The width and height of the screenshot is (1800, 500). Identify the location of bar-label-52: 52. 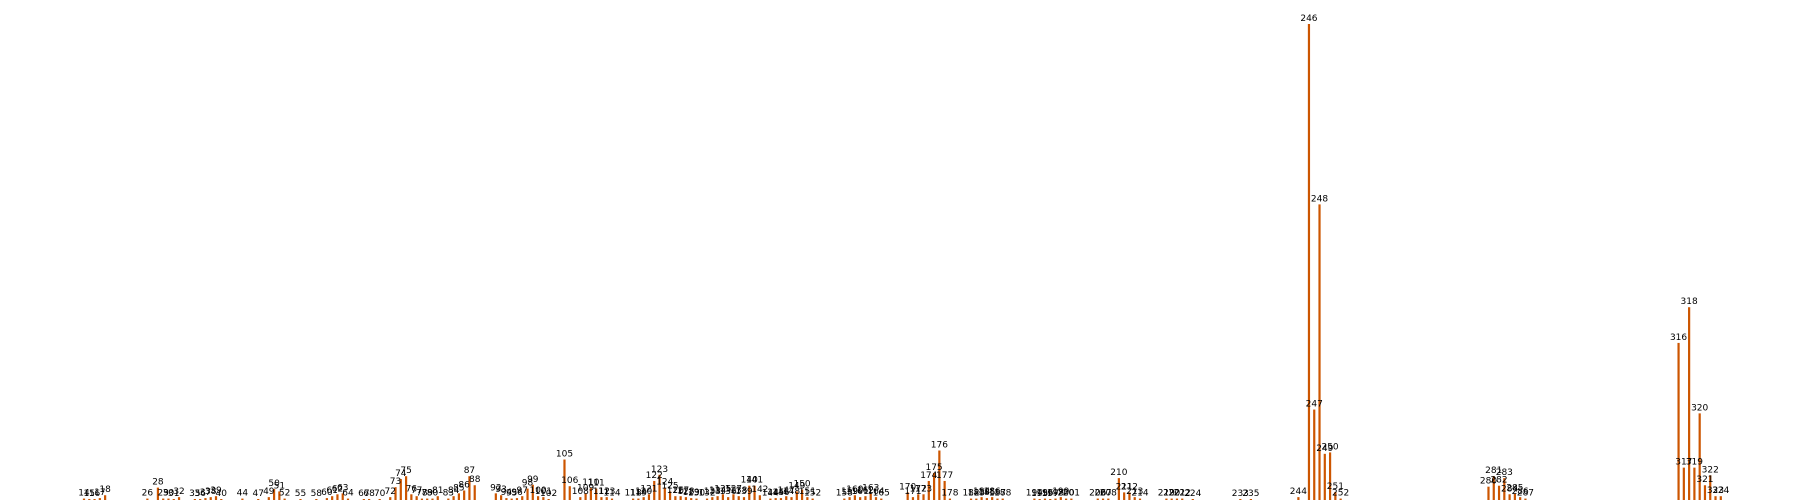
(284, 494).